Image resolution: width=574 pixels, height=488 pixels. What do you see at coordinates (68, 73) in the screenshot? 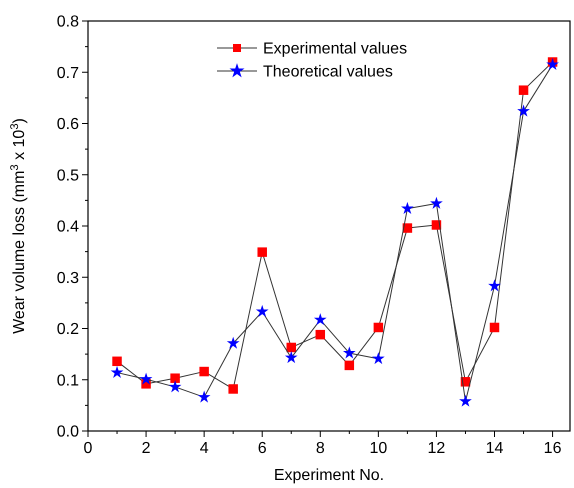
I see `y-tick-label: 0.7` at bounding box center [68, 73].